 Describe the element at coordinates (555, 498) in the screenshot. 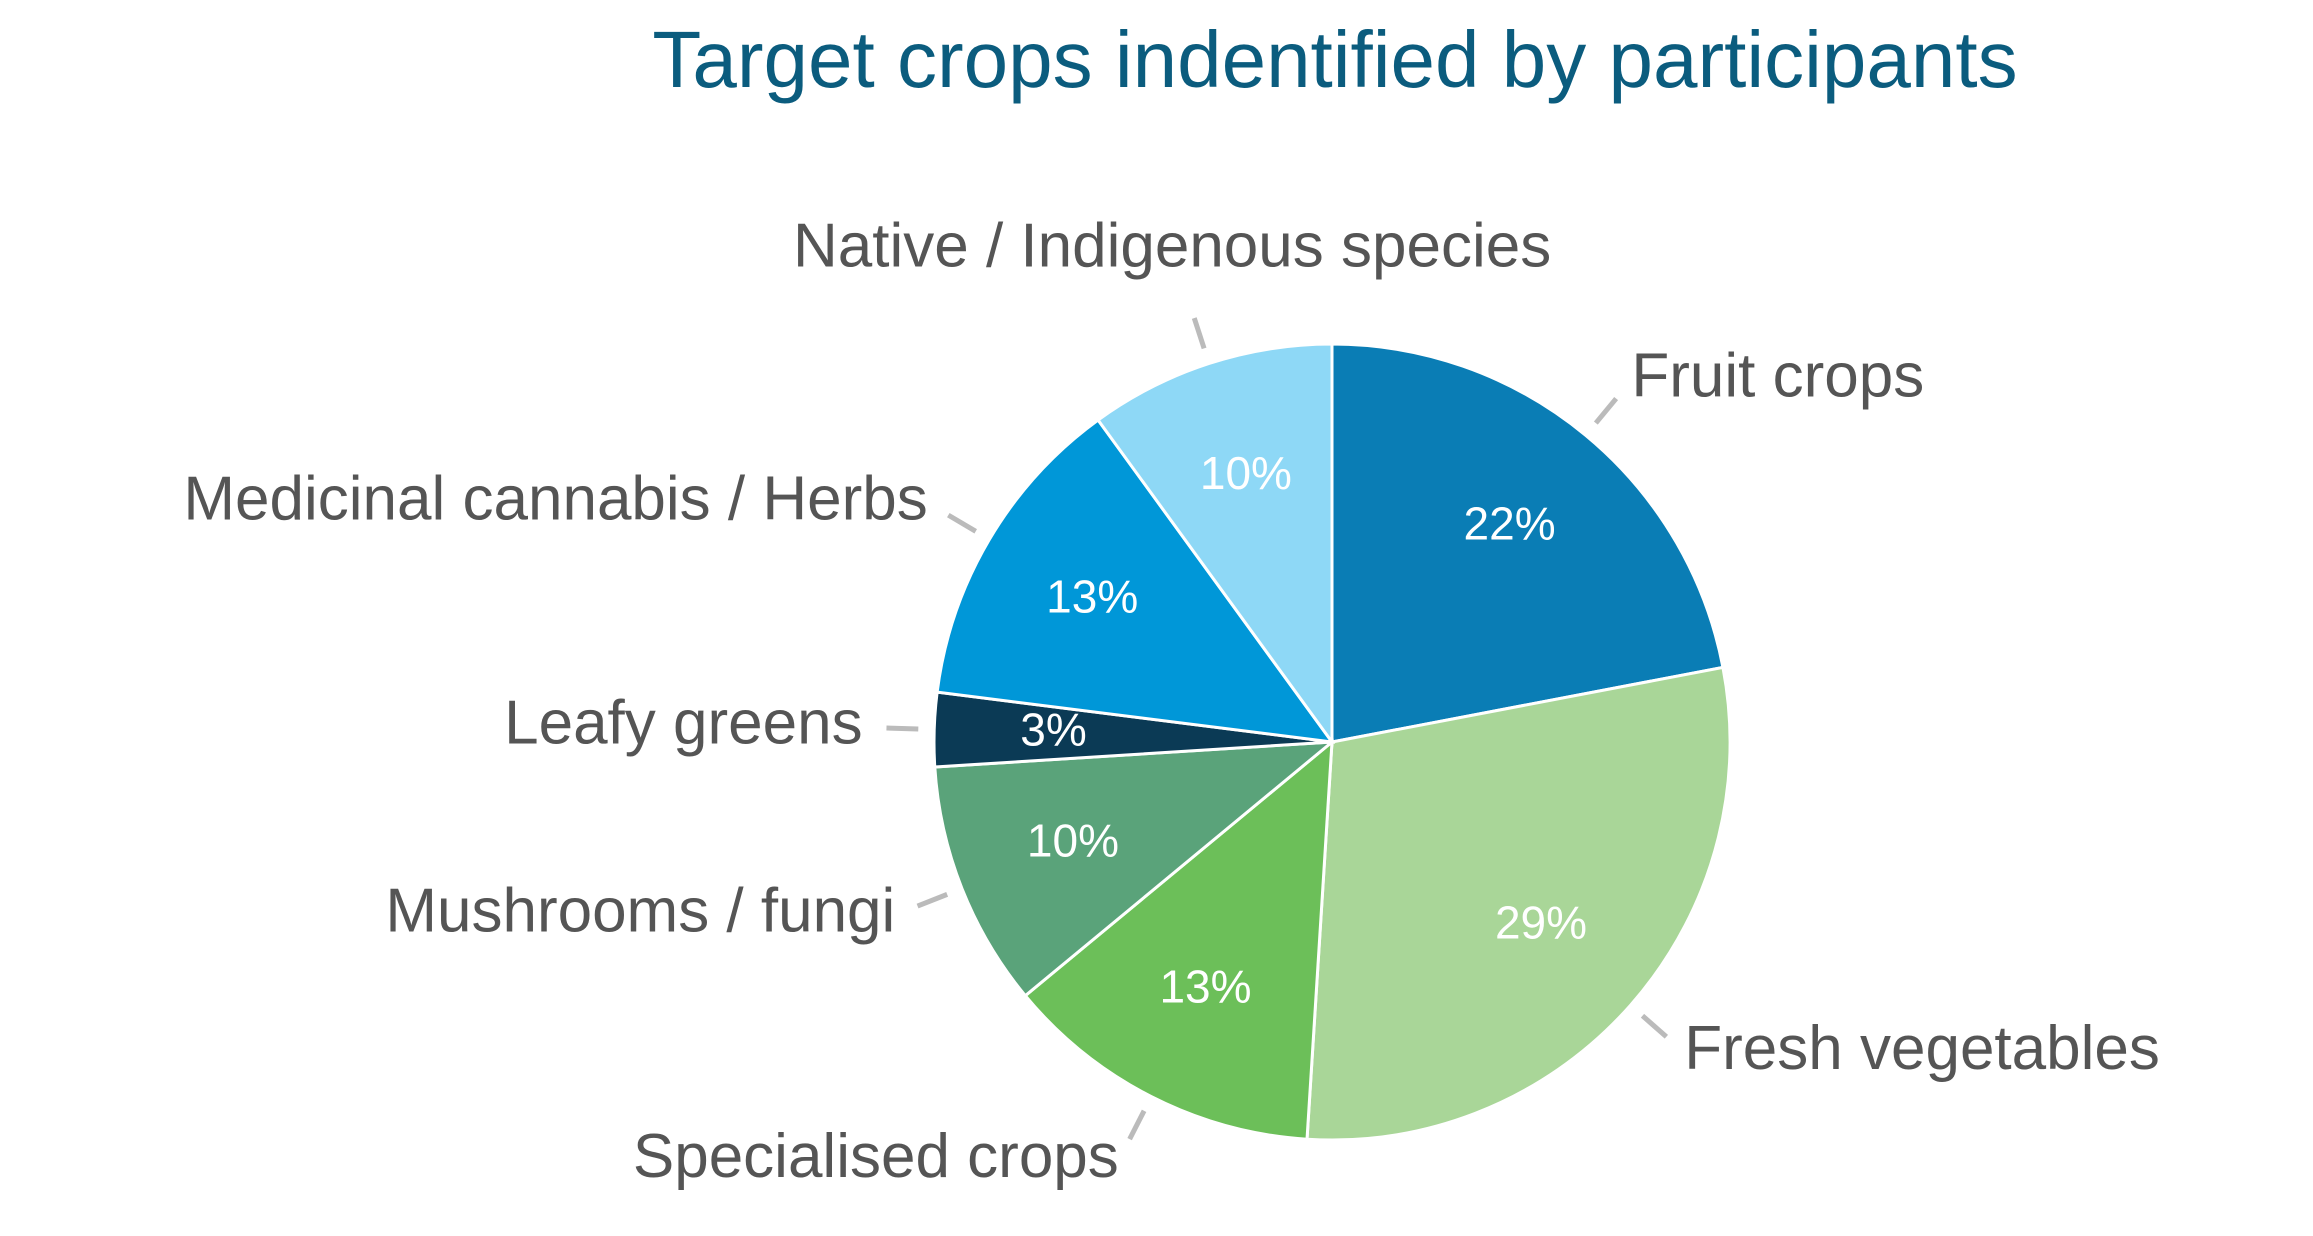

I see `category-label: Medicinal cannabis / Herbs` at that location.